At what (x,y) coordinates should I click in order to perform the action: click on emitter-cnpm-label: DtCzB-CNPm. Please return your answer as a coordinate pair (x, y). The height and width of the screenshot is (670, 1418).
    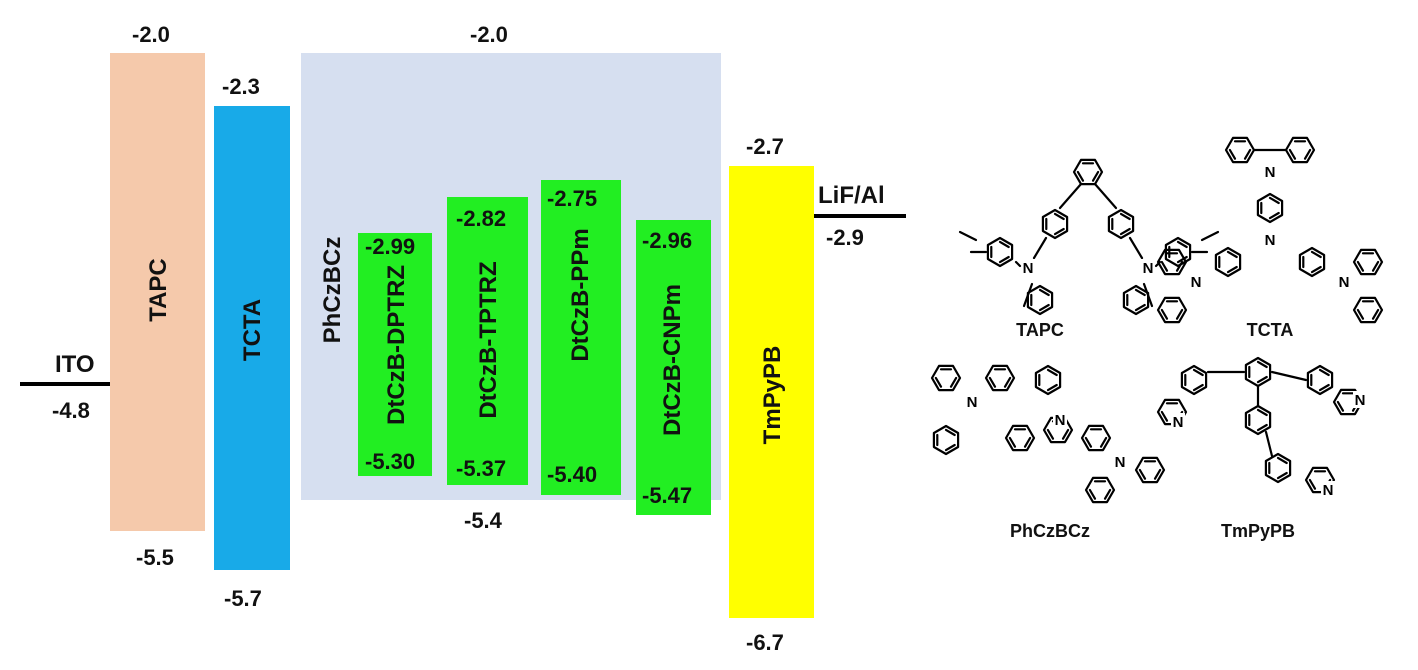
    Looking at the image, I should click on (672, 360).